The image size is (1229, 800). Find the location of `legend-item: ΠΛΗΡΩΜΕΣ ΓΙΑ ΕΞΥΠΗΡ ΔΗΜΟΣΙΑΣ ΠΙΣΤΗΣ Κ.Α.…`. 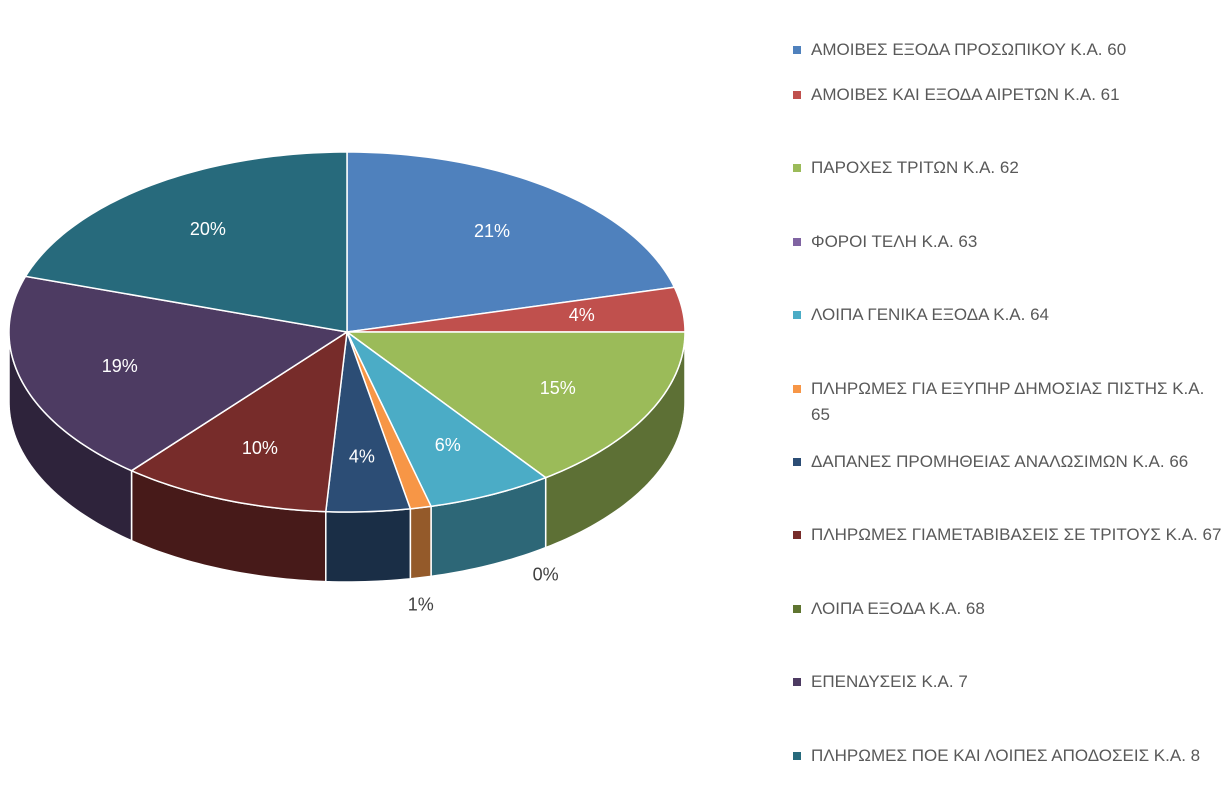

legend-item: ΠΛΗΡΩΜΕΣ ΓΙΑ ΕΞΥΠΗΡ ΔΗΜΟΣΙΑΣ ΠΙΣΤΗΣ Κ.Α.… is located at coordinates (1008, 402).